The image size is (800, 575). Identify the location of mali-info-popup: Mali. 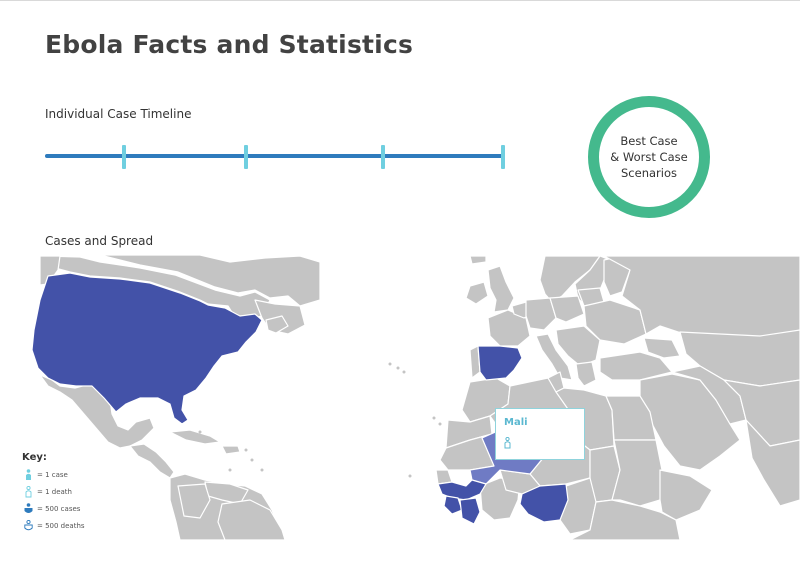
(540, 434).